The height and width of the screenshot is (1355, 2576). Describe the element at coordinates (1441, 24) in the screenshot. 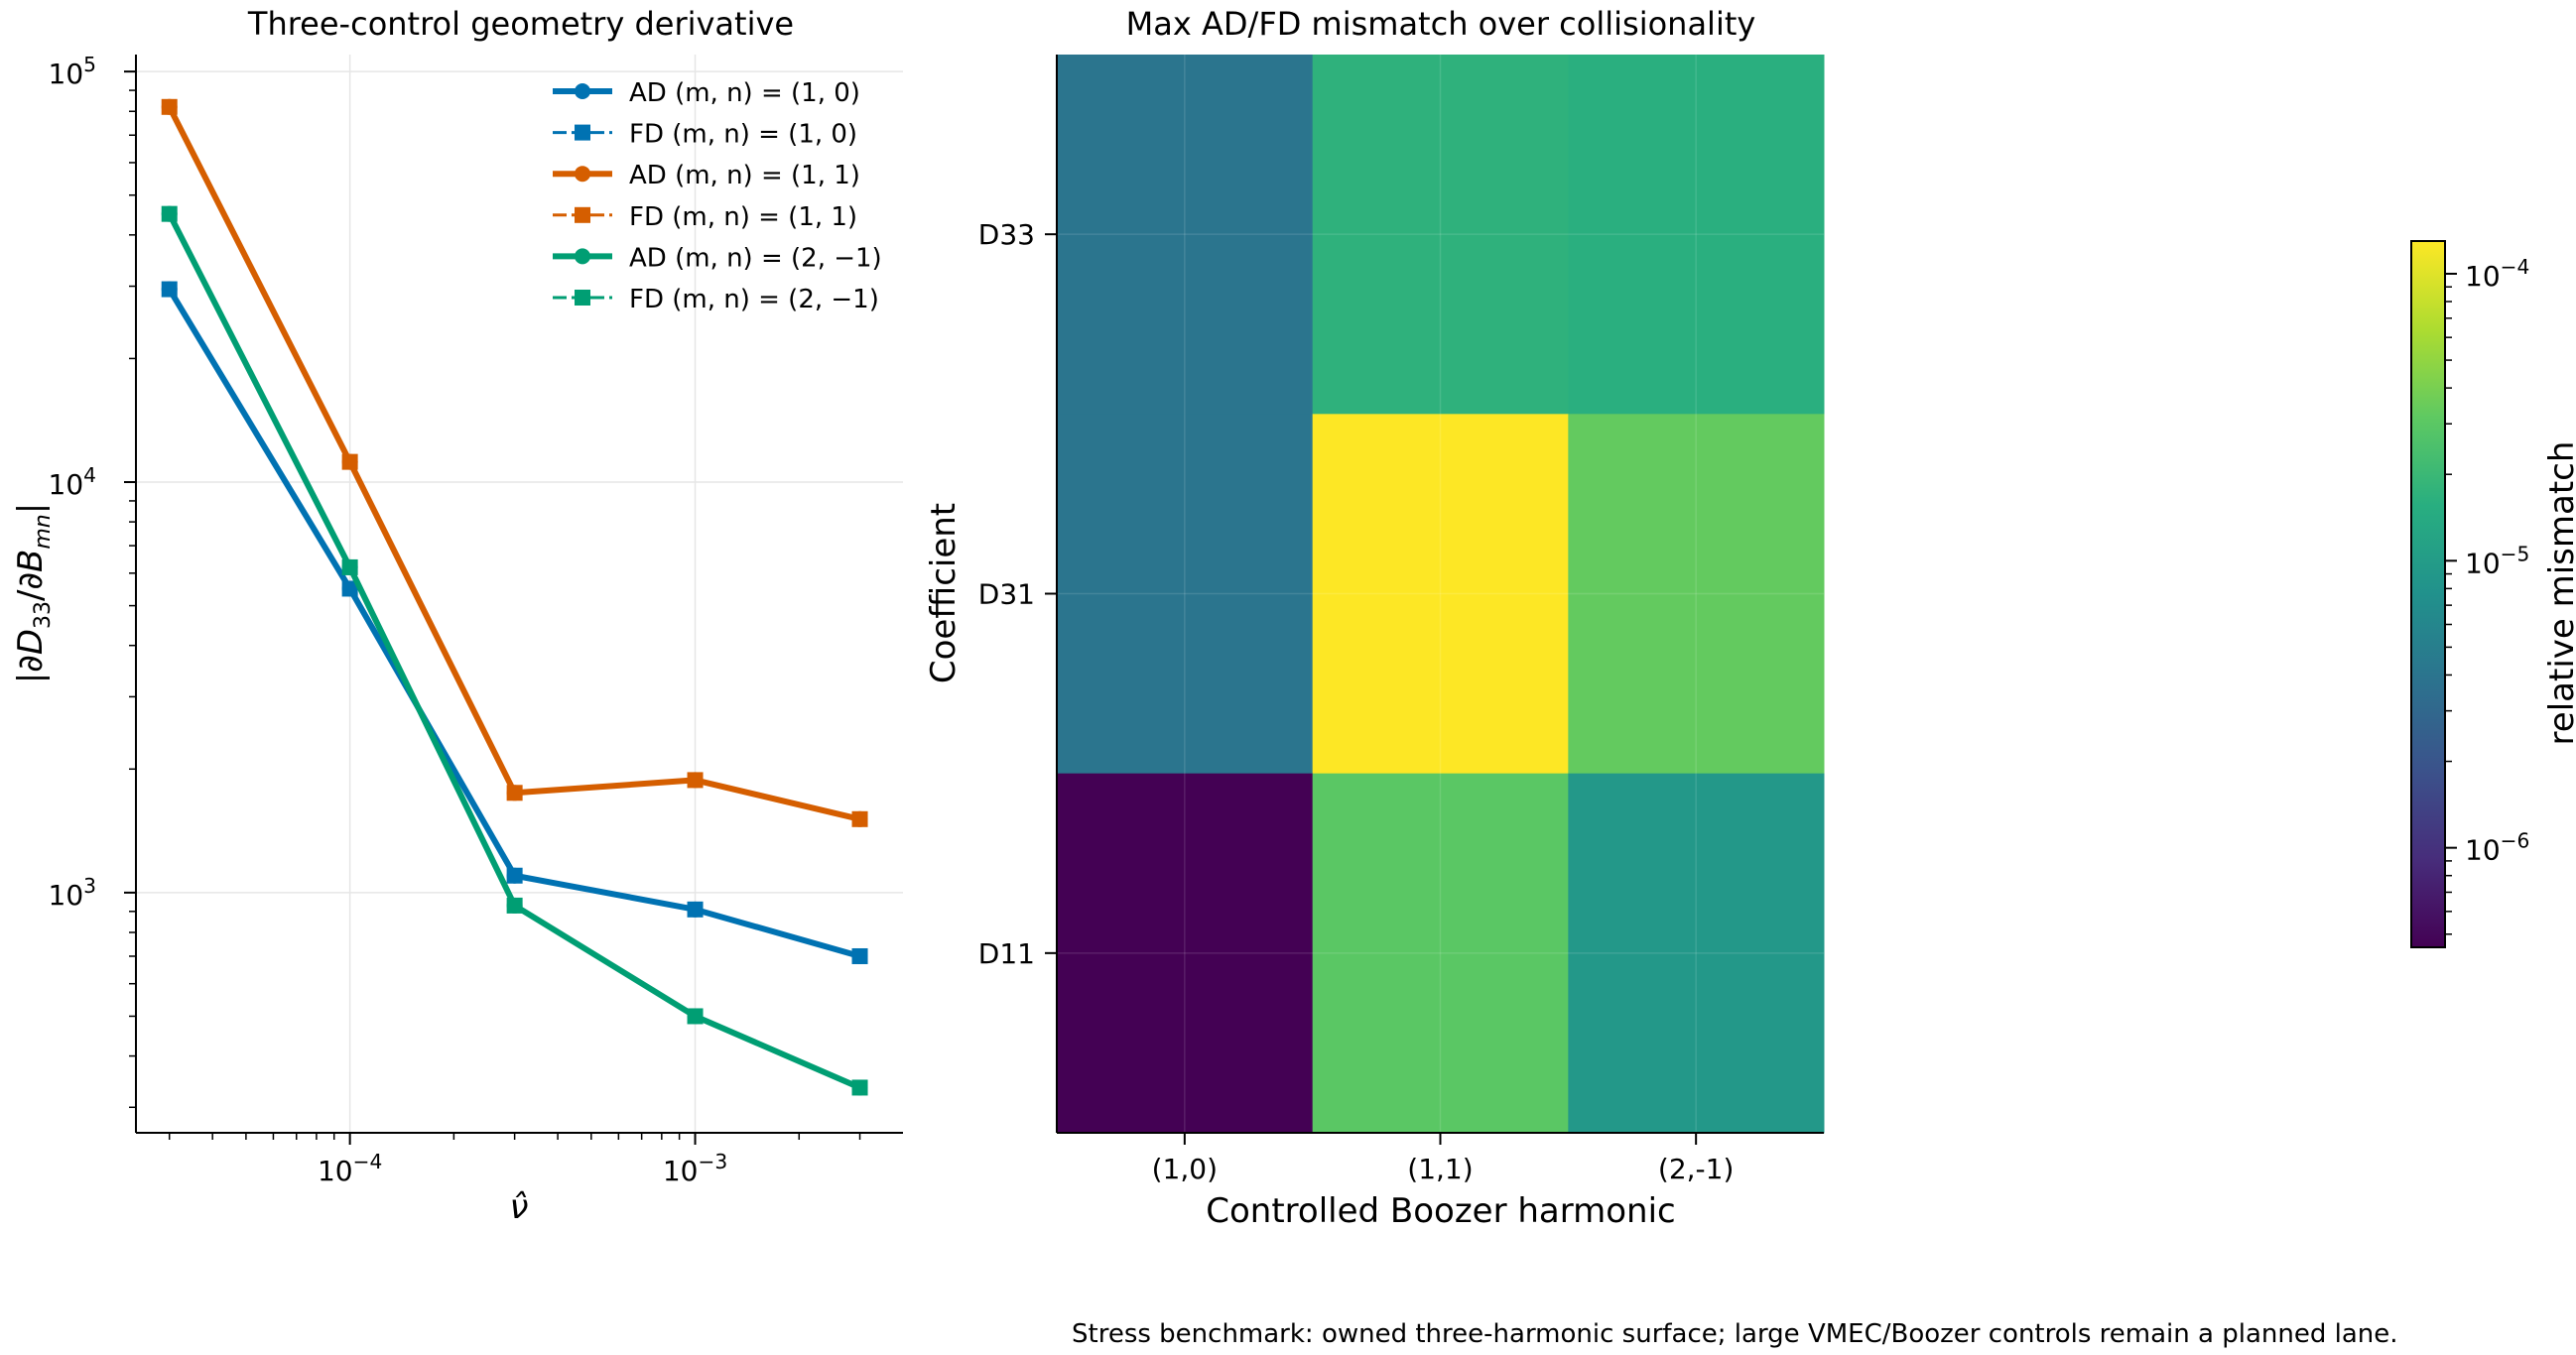

I see `heatmap-title: Max AD/FD mismatch over collisionality` at that location.